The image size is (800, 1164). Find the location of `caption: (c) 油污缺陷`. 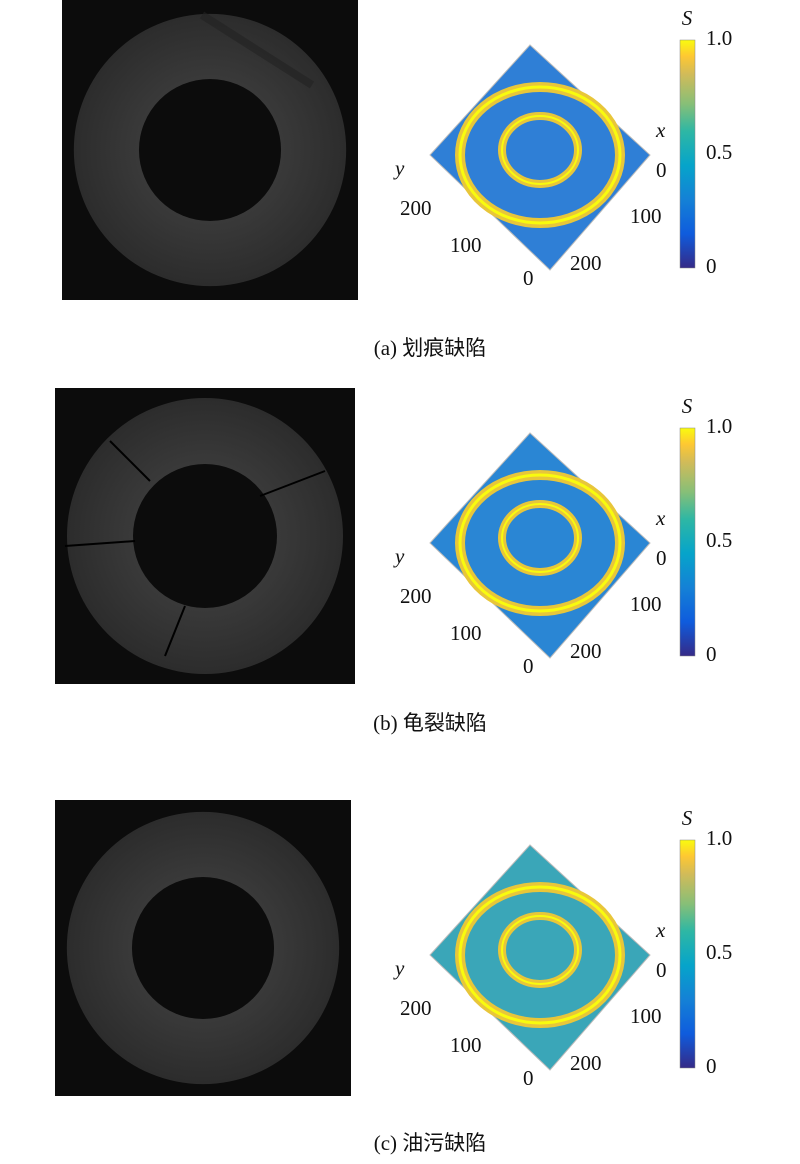

caption: (c) 油污缺陷 is located at coordinates (430, 1143).